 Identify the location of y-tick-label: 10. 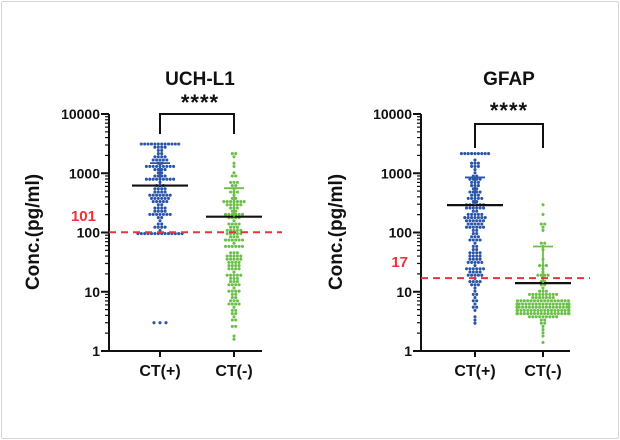
(92, 292).